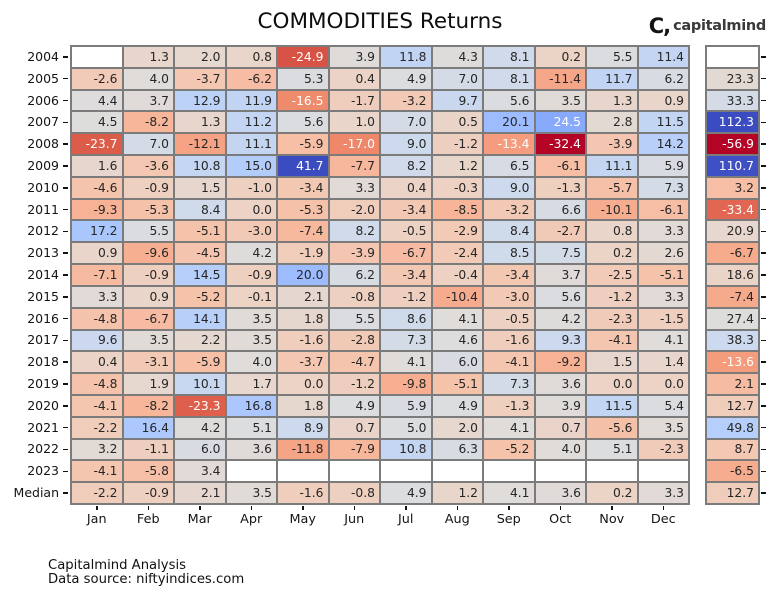 This screenshot has height=598, width=777. I want to click on heatmap-cell: 2.0, so click(457, 427).